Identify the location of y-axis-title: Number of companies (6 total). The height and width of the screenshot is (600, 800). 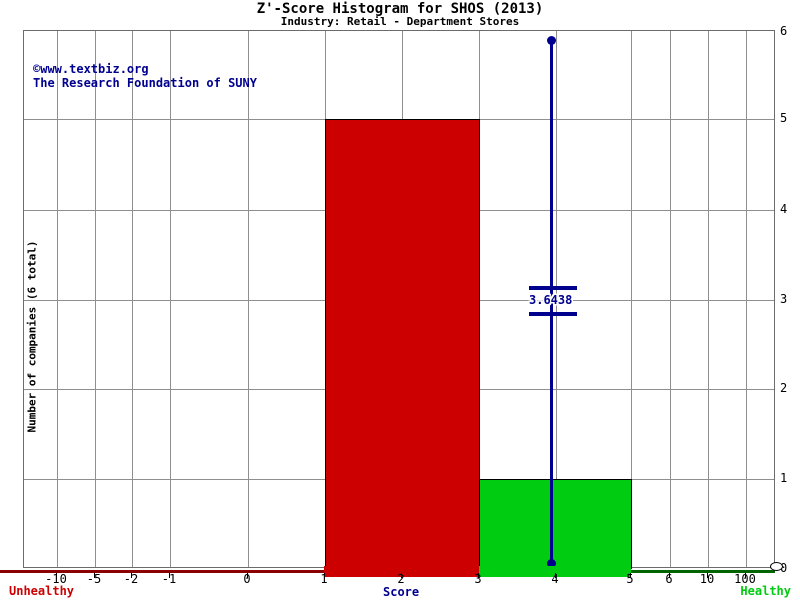
(32, 336).